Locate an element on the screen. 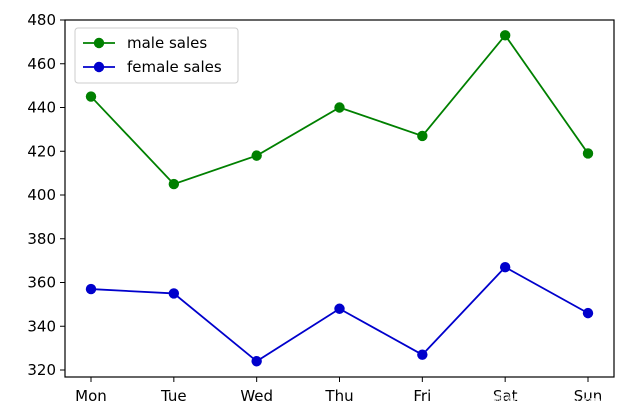  y-tick-label: 360 is located at coordinates (41, 283).